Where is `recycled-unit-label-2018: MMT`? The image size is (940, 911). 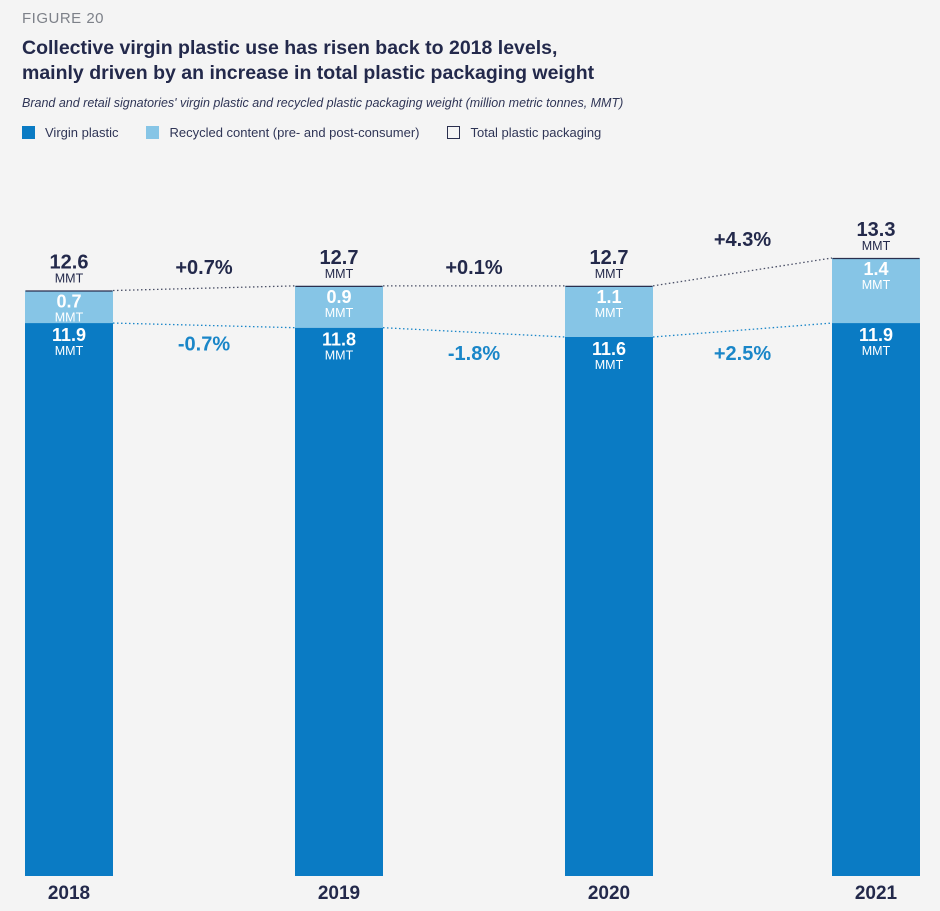 recycled-unit-label-2018: MMT is located at coordinates (69, 318).